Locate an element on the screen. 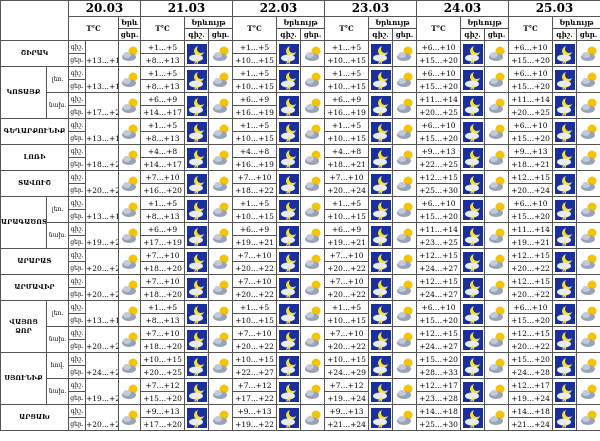  night-temp: +12...+17 is located at coordinates (530, 385).